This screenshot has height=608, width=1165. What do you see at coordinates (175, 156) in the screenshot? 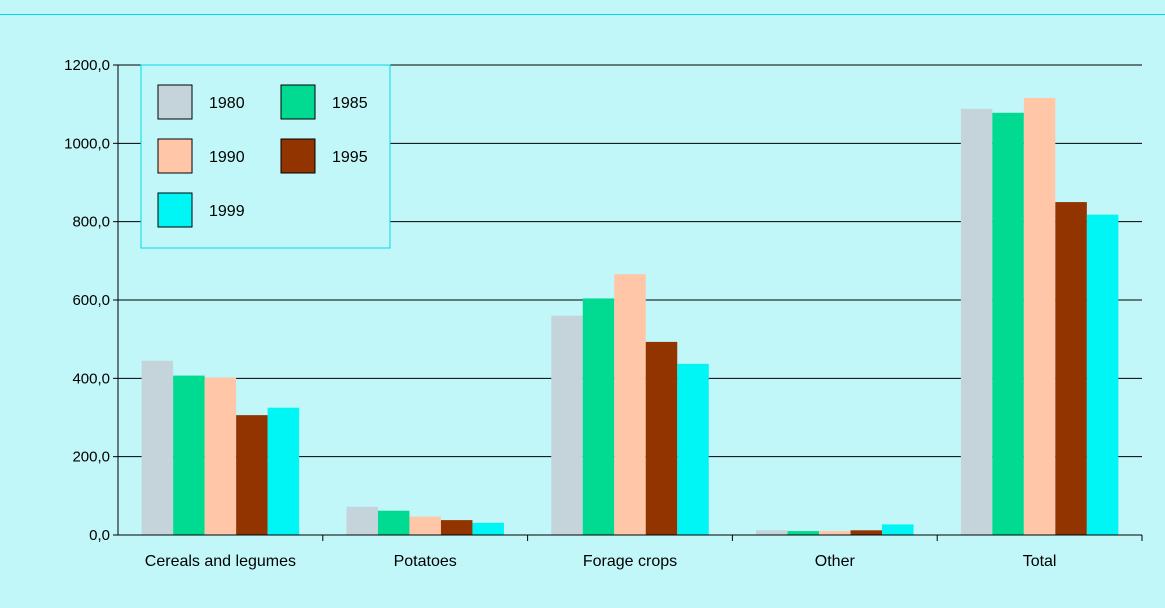
I see `legend-swatch-1990` at bounding box center [175, 156].